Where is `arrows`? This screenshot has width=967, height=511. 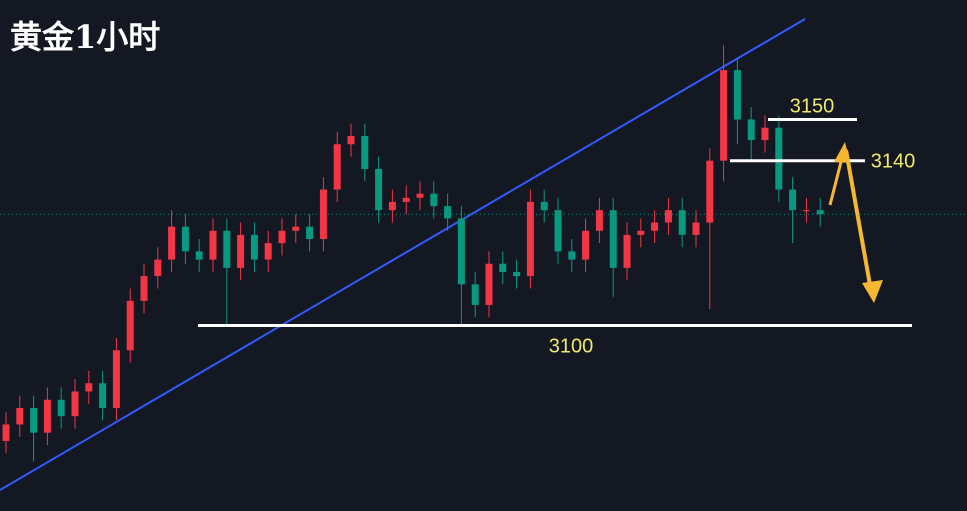 arrows is located at coordinates (855, 222).